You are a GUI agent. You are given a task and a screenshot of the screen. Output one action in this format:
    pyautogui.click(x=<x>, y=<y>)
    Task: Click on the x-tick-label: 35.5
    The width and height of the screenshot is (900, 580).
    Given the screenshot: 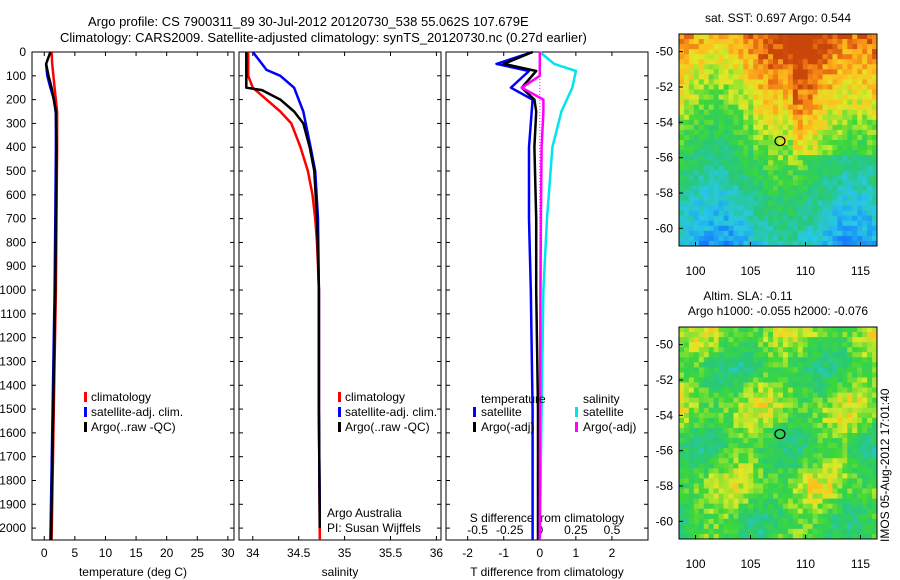 What is the action you would take?
    pyautogui.click(x=391, y=553)
    